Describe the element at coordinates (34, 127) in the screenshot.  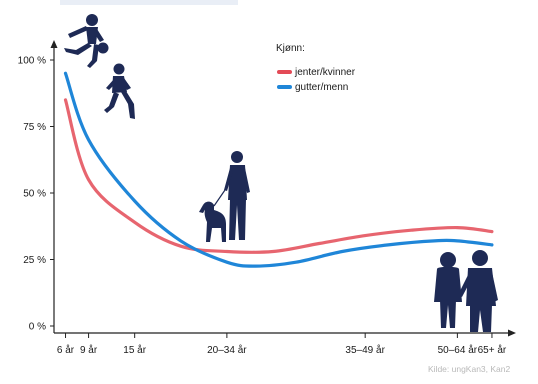
I see `y-tick-label: 75 %` at that location.